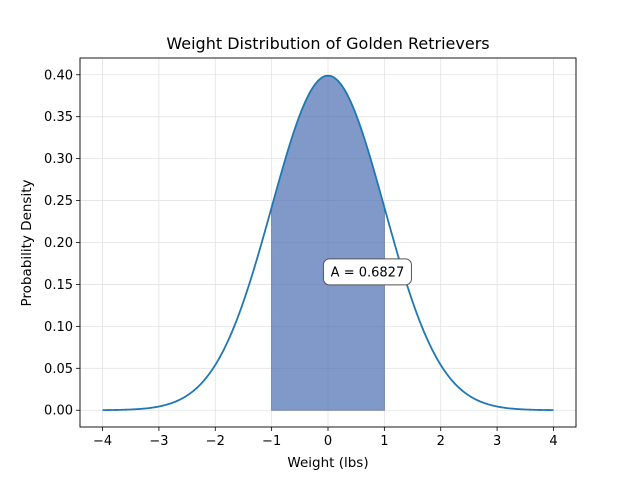 Image resolution: width=640 pixels, height=480 pixels. Describe the element at coordinates (158, 441) in the screenshot. I see `x-tick-label: −3` at that location.